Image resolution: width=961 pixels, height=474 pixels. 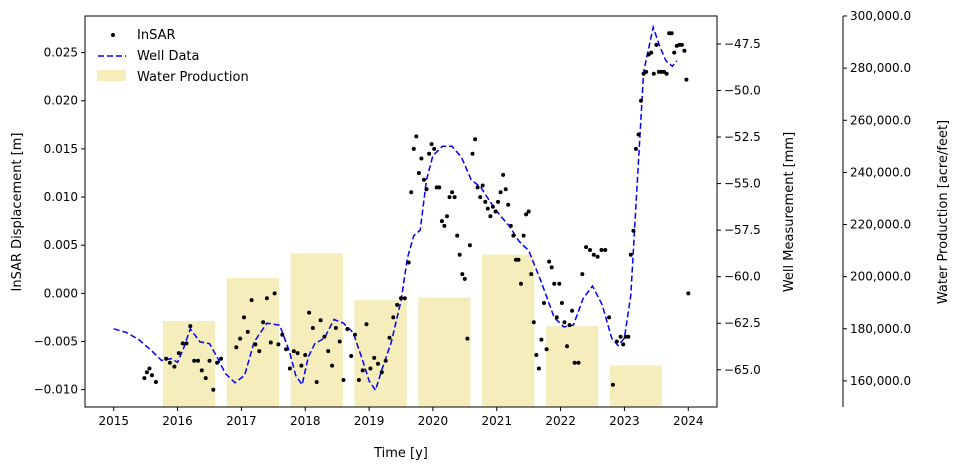 What do you see at coordinates (177, 421) in the screenshot?
I see `x-tick-label: 2016` at bounding box center [177, 421].